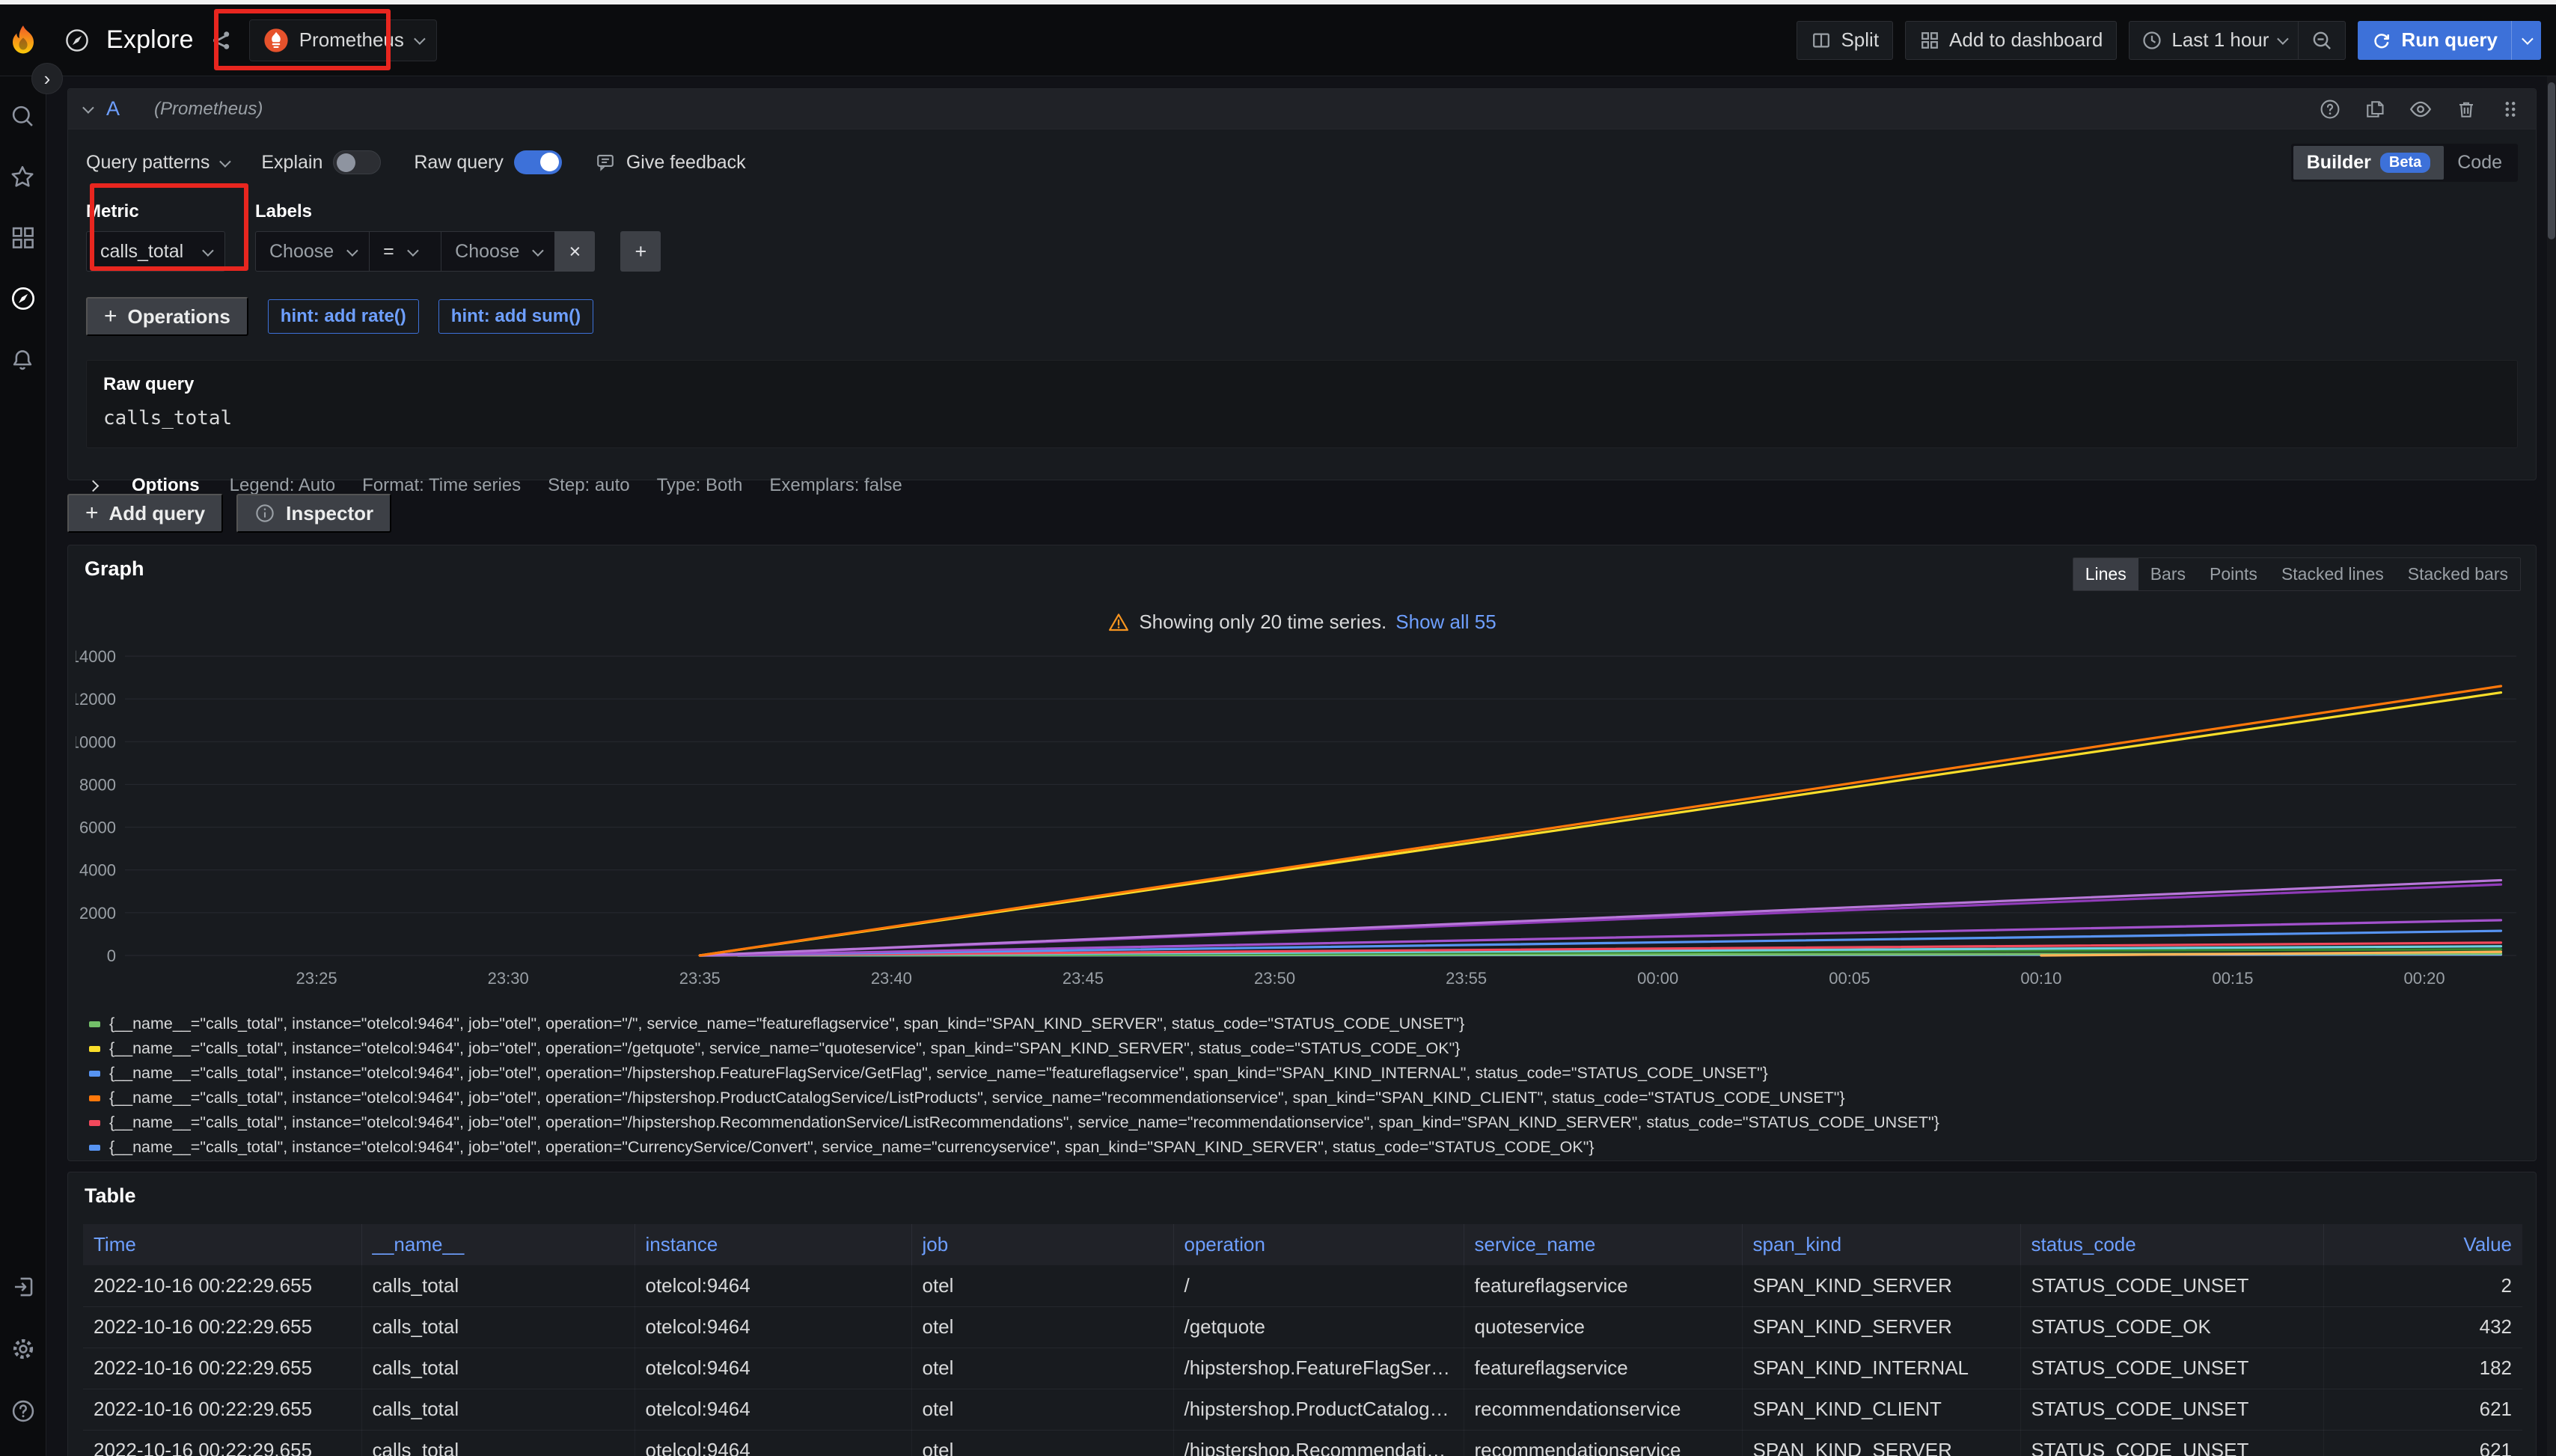  I want to click on svg-text: 4000, so click(98, 870).